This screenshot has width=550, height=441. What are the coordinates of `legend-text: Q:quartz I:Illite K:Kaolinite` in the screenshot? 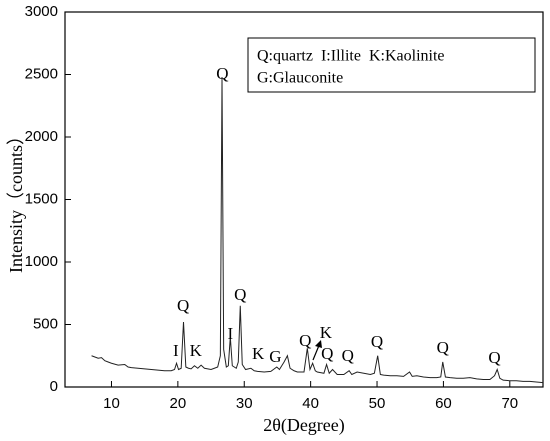 It's located at (351, 56).